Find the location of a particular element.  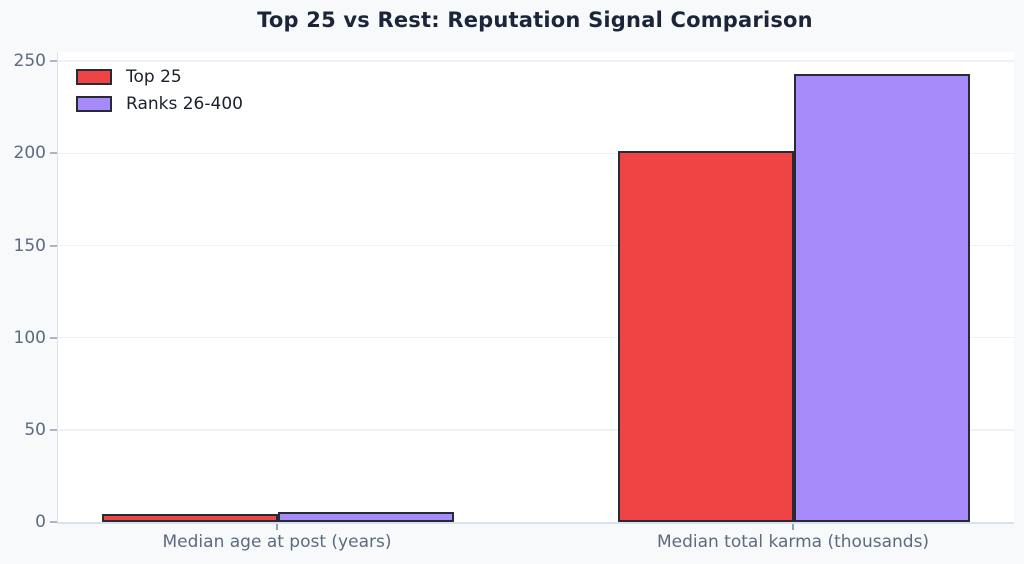

y-tick-label-100: 100 is located at coordinates (29, 337).